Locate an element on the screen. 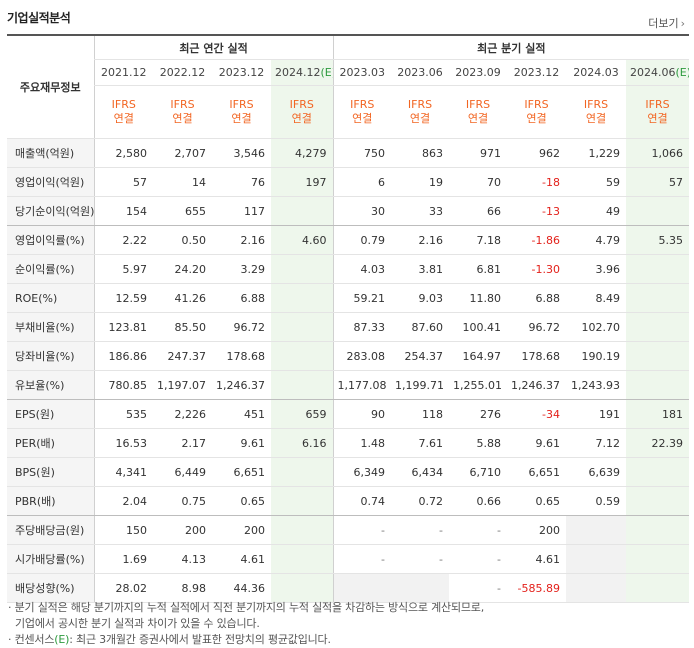 This screenshot has height=648, width=694. table-cell: 66 is located at coordinates (478, 211).